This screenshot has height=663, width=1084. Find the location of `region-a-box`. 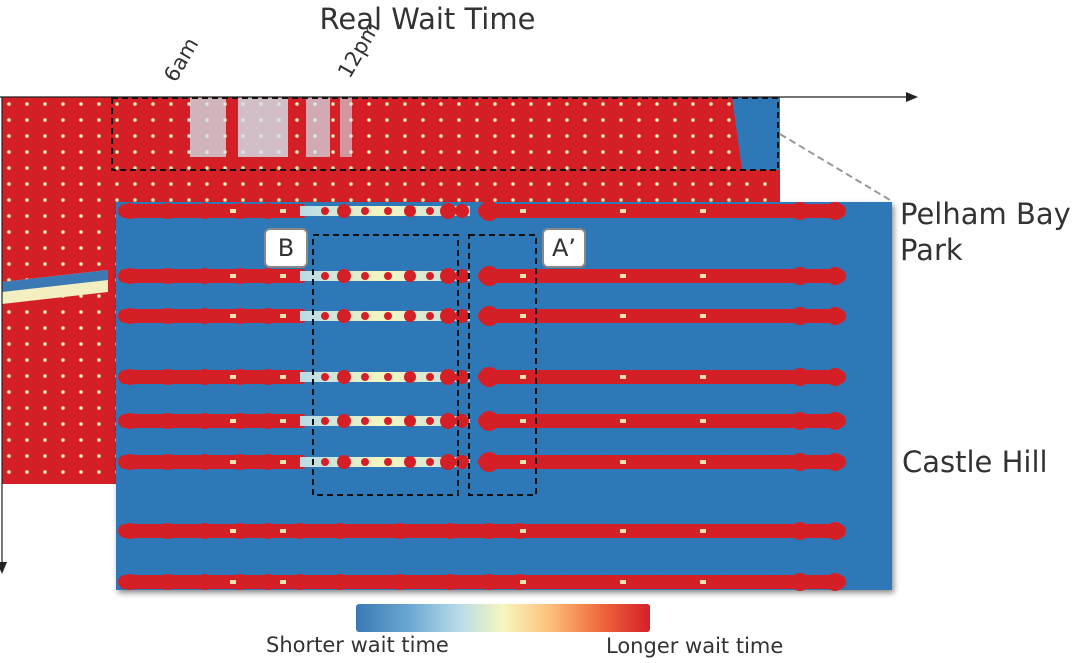

region-a-box is located at coordinates (502, 365).